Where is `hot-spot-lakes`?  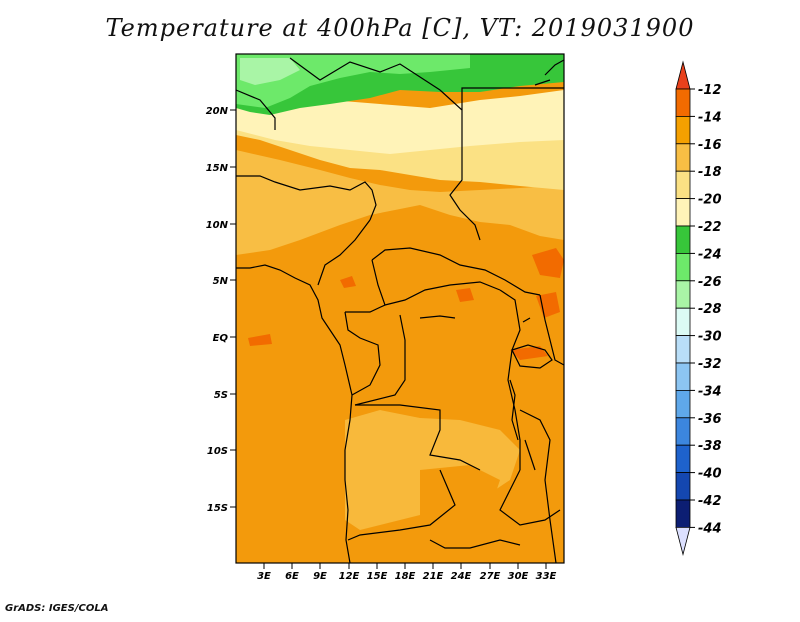 hot-spot-lakes is located at coordinates (548, 305).